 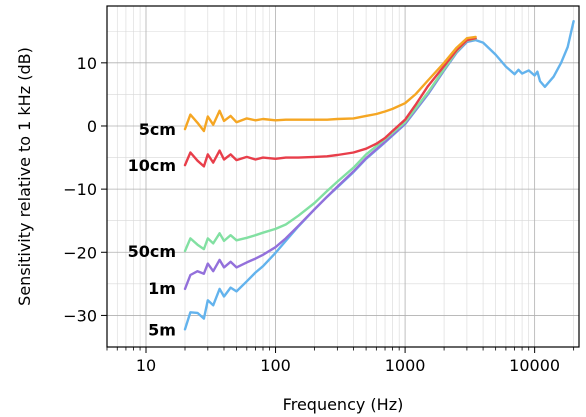 I want to click on y-tick-label: 10, so click(x=87, y=63).